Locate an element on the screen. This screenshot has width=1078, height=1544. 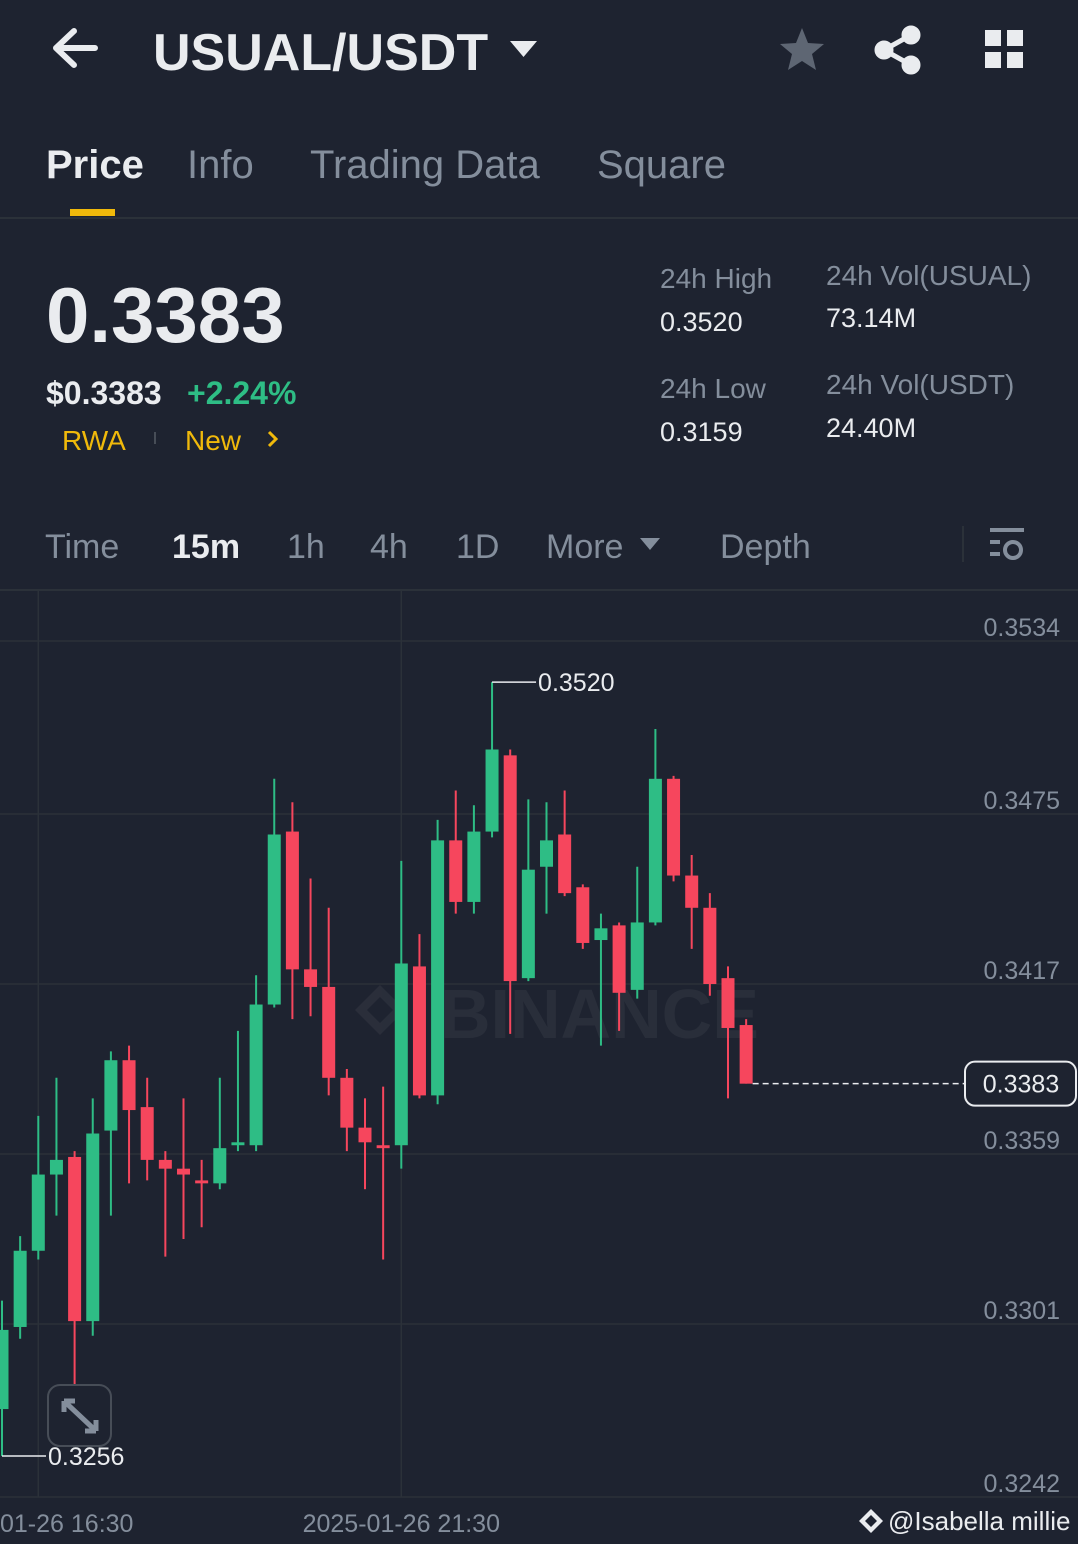
tag-chevron is located at coordinates (273, 439).